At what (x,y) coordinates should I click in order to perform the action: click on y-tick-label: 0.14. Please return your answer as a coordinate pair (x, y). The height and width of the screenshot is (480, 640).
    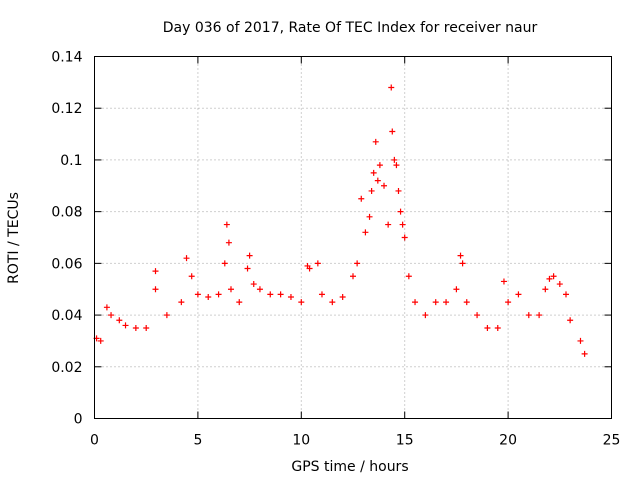
    Looking at the image, I should click on (66, 58).